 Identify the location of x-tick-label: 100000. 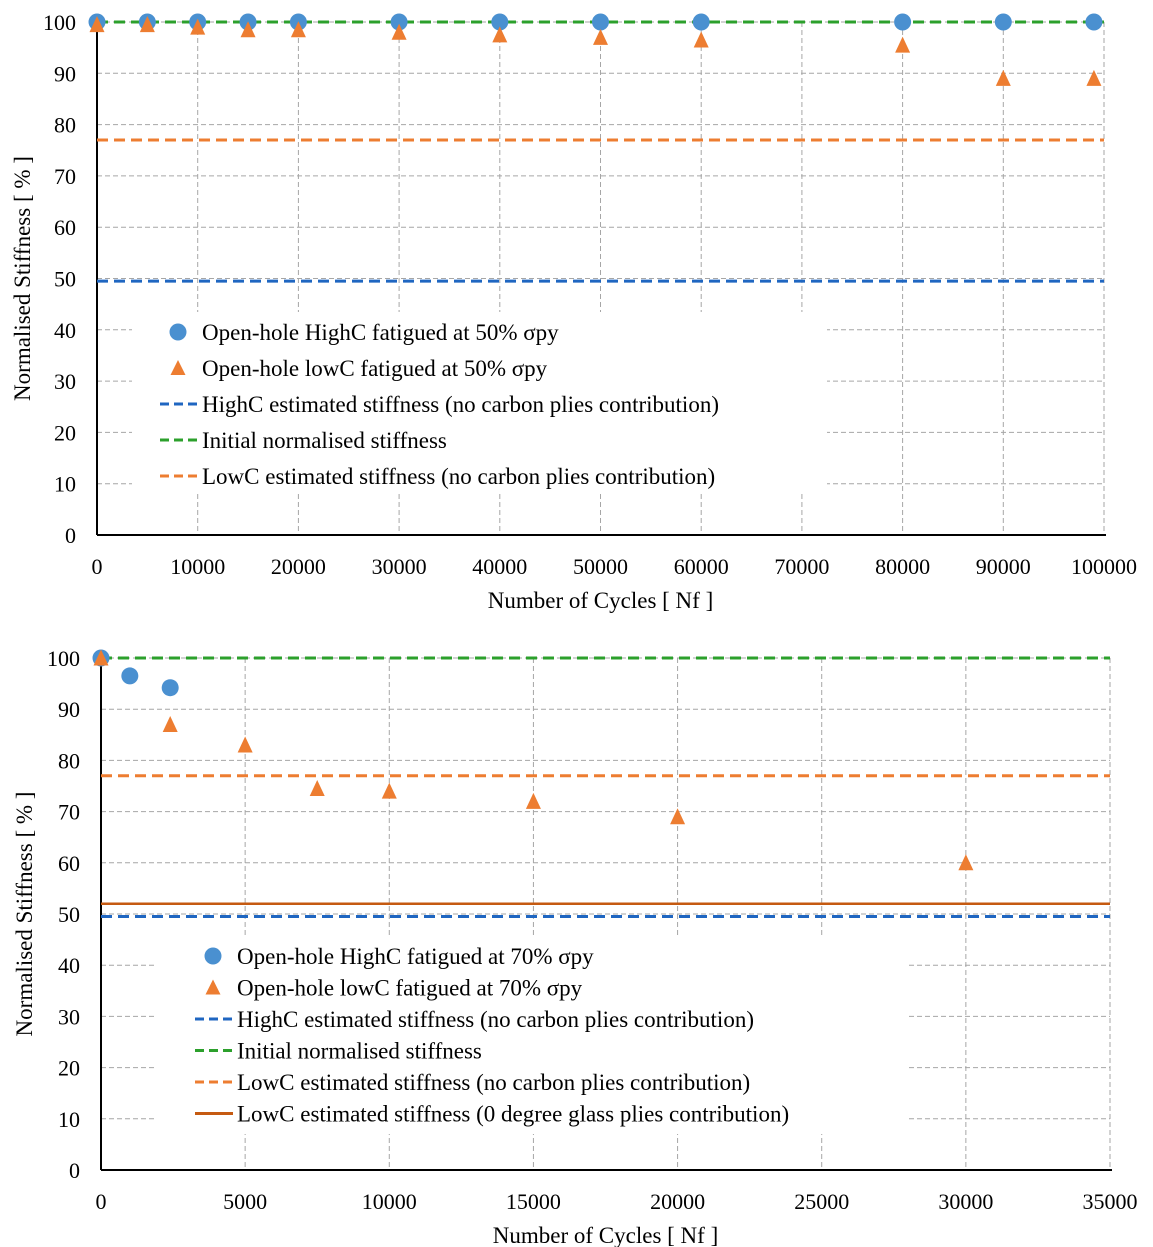
(1104, 566).